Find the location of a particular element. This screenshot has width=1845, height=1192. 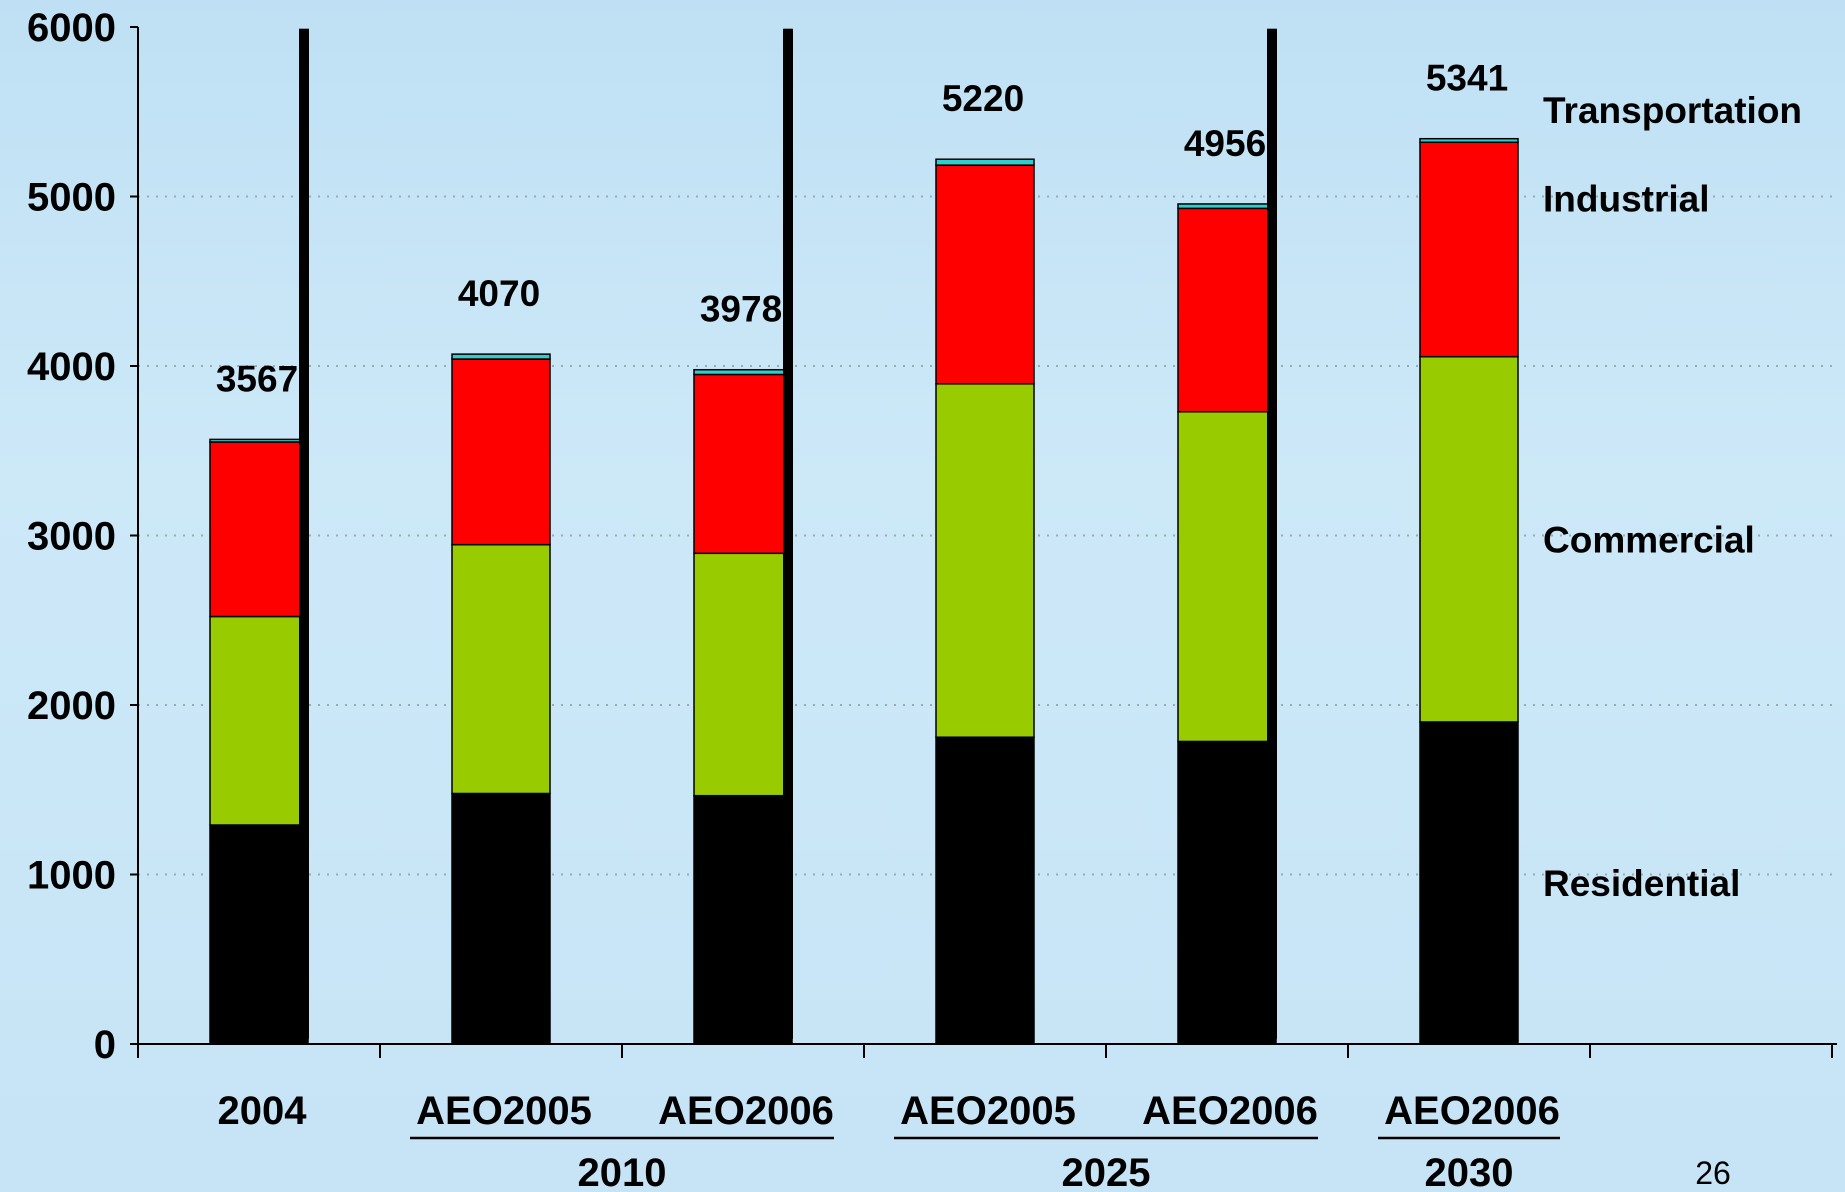

total-label: 4956 is located at coordinates (1225, 143).